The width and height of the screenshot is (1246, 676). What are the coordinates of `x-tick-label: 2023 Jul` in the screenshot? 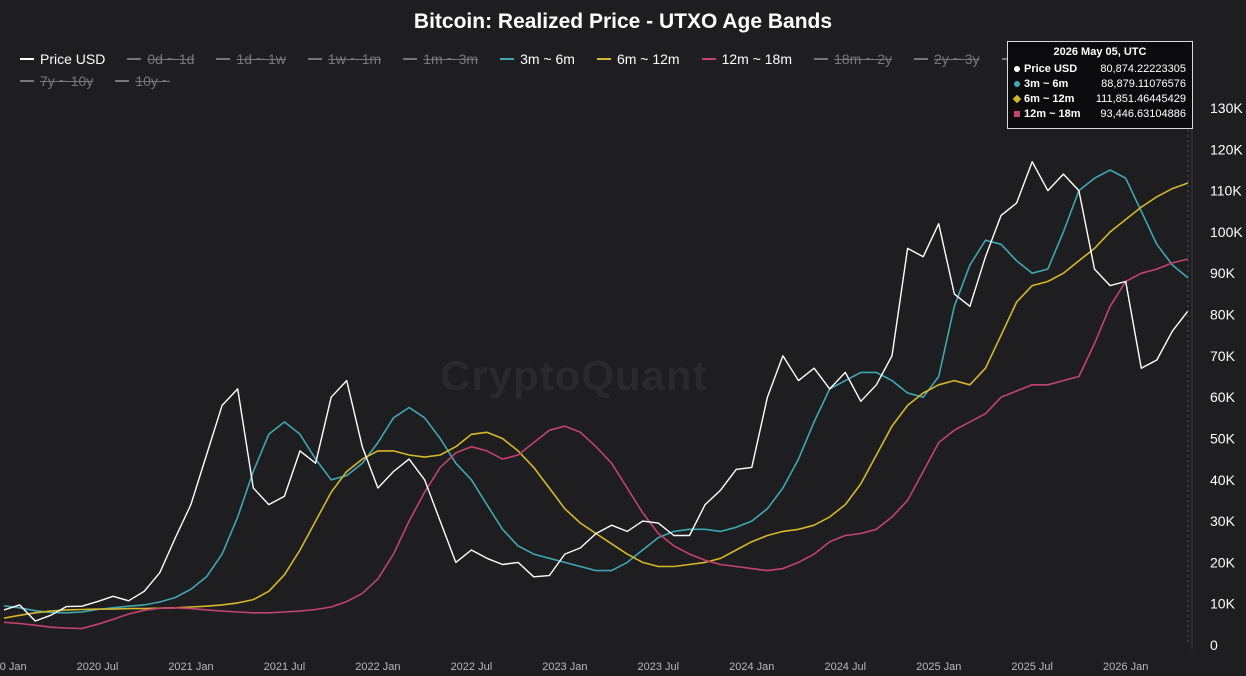 It's located at (659, 667).